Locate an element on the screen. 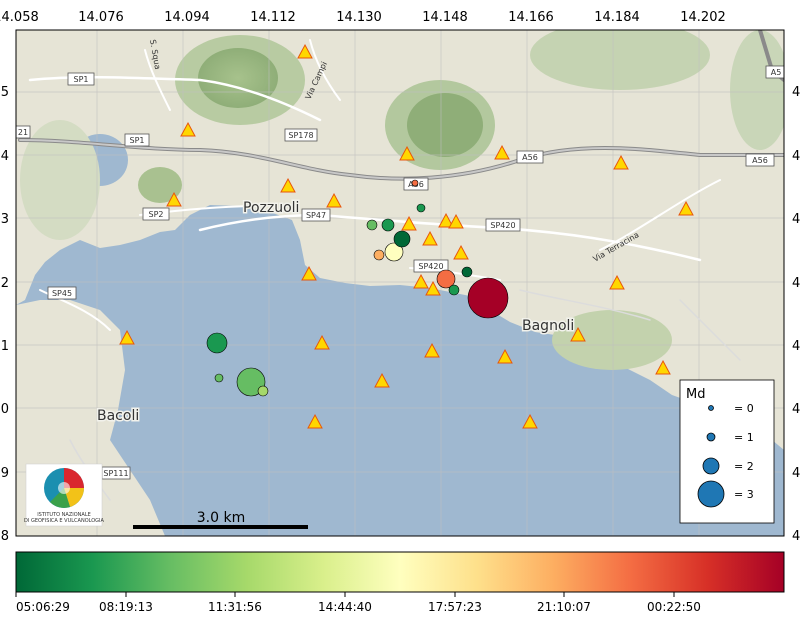 The width and height of the screenshot is (800, 624). hill-camaldoli is located at coordinates (620, 60).